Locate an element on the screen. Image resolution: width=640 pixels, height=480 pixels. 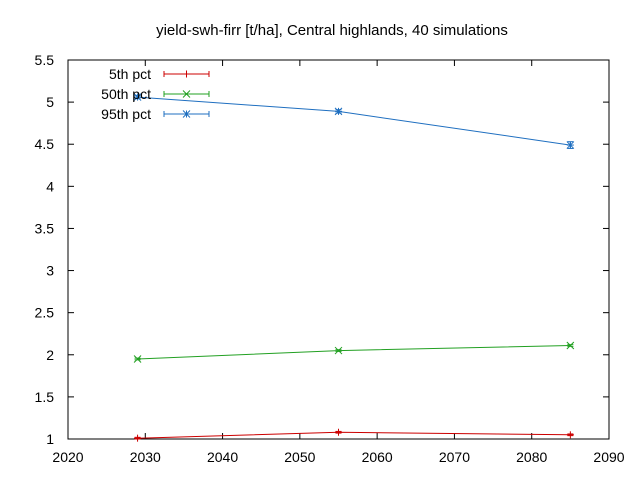
x-tick-label: 2040 is located at coordinates (222, 457).